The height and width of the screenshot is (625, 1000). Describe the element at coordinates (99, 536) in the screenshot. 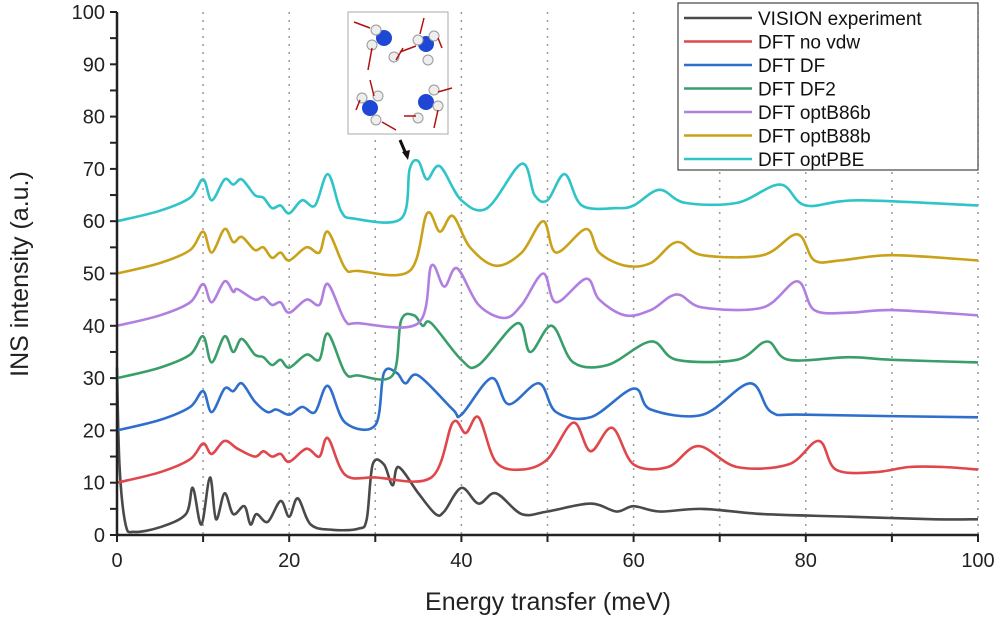

I see `y-tick-label: 0` at that location.